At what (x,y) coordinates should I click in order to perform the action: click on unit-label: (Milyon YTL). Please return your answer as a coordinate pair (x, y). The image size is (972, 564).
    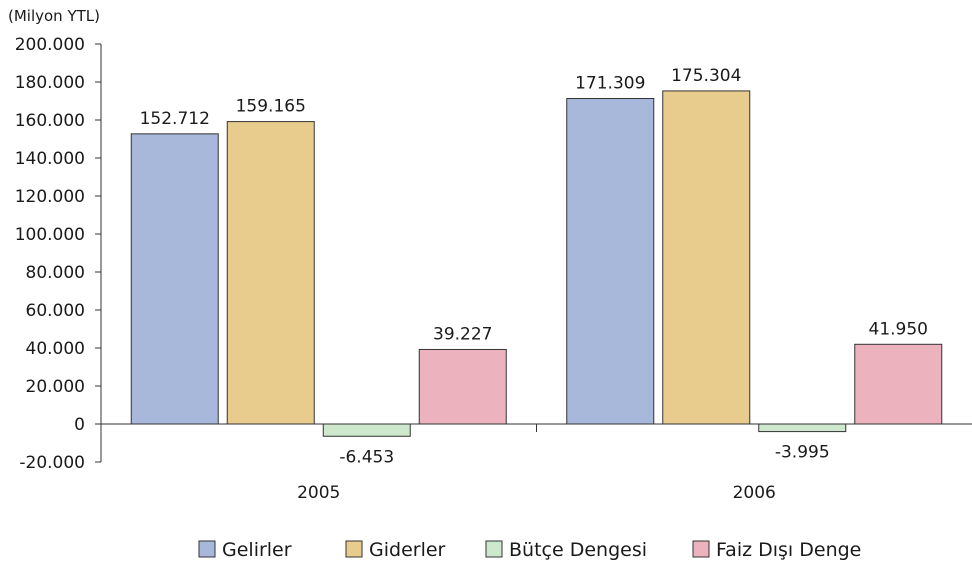
    Looking at the image, I should click on (54, 16).